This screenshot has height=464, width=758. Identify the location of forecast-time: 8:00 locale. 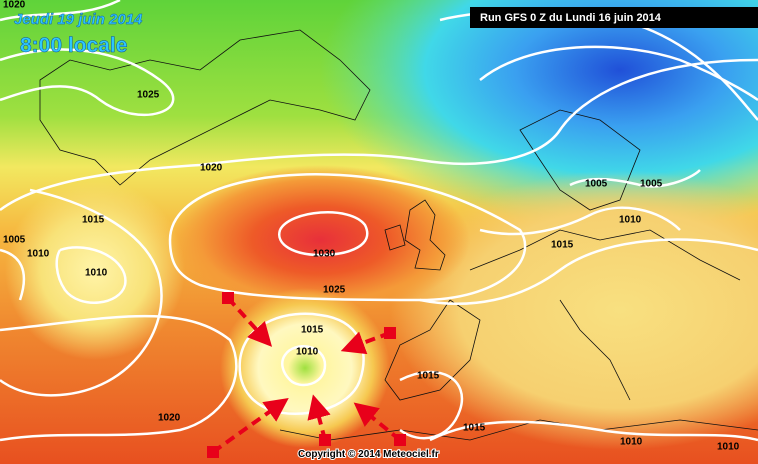
(73, 45).